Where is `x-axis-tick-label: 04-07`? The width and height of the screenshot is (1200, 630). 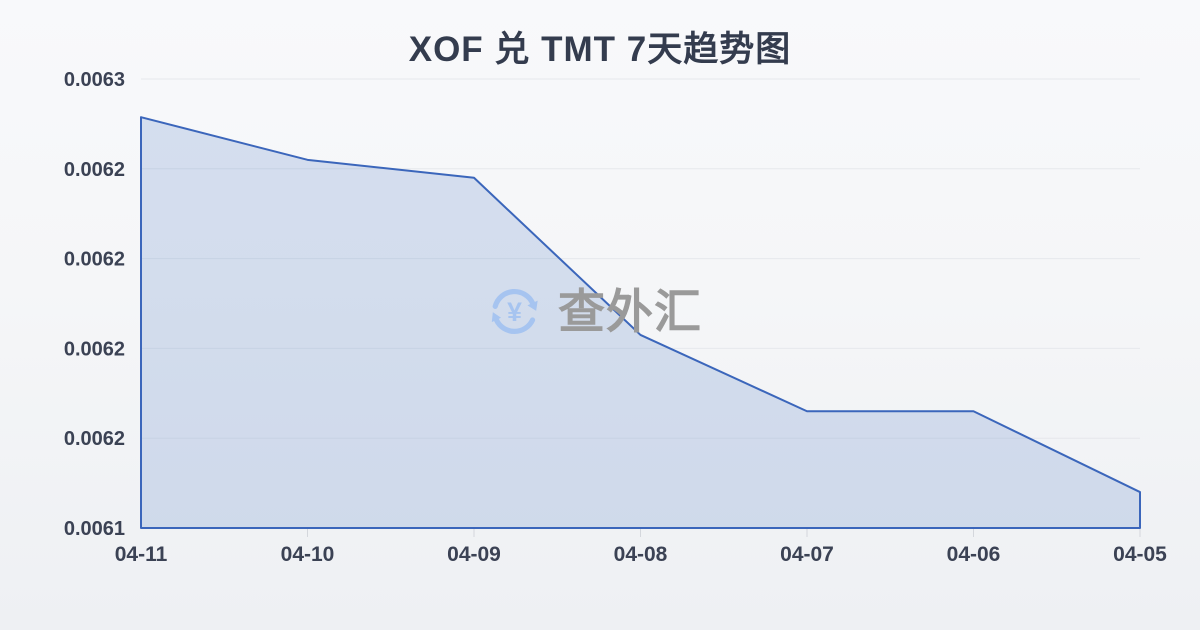
x-axis-tick-label: 04-07 is located at coordinates (807, 554).